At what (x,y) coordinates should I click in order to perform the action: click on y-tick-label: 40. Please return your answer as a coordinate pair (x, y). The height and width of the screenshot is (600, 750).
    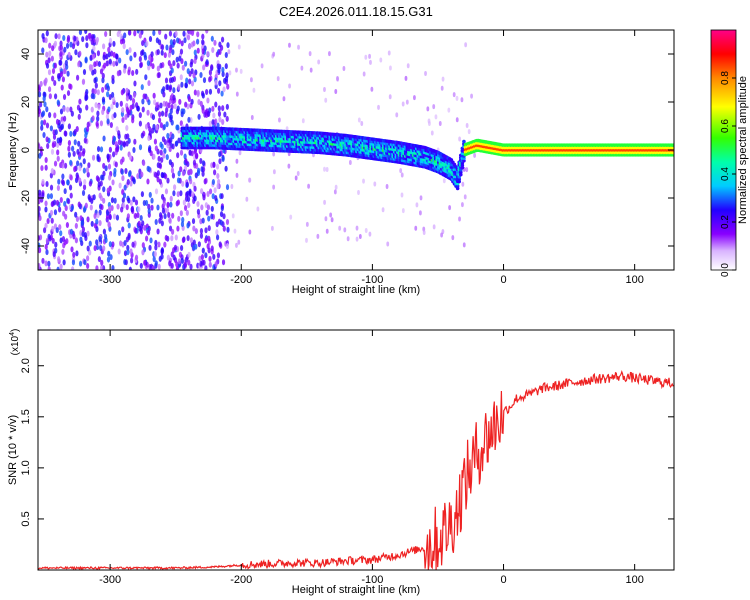
    Looking at the image, I should click on (26, 54).